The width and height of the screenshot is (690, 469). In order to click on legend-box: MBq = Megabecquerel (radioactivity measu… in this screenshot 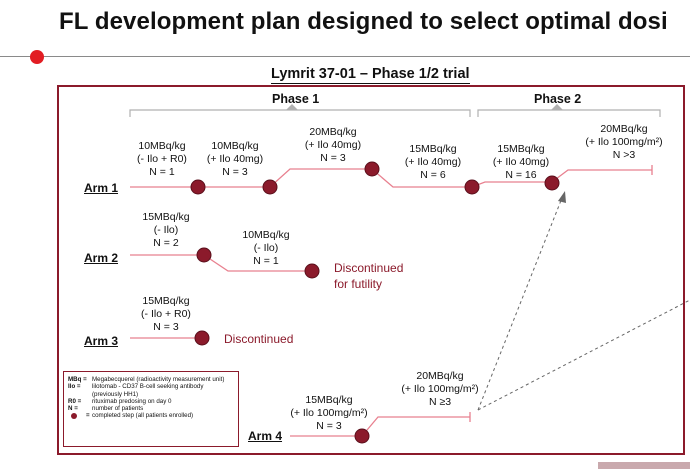, I will do `click(151, 409)`.